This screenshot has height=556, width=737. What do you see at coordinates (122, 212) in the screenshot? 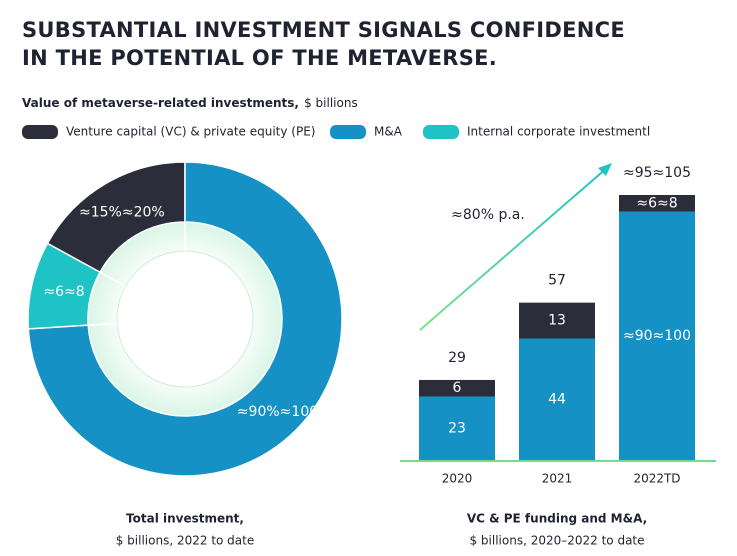
I see `segment-label: ≈15%≈20%` at bounding box center [122, 212].